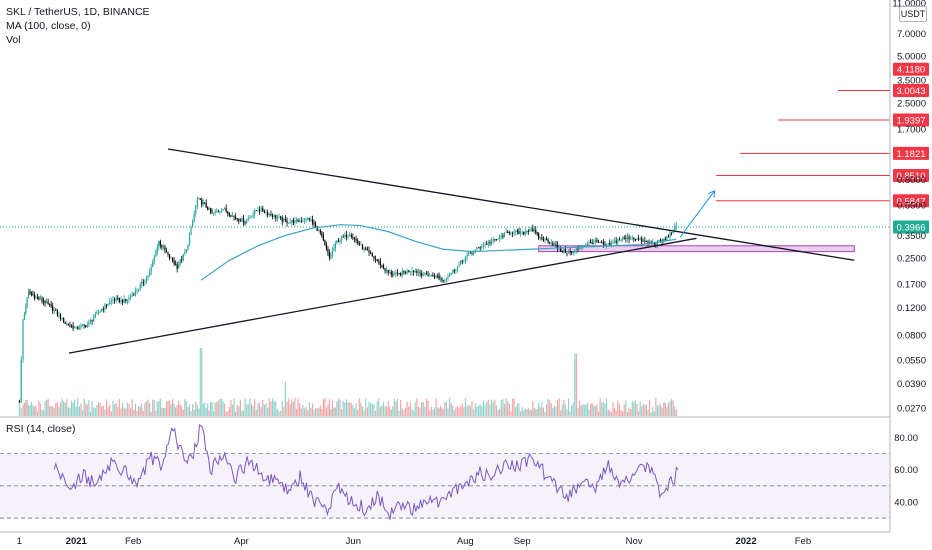  What do you see at coordinates (78, 12) in the screenshot?
I see `symbol-legend: SKL / TetherUS, 1D, BINANCE` at bounding box center [78, 12].